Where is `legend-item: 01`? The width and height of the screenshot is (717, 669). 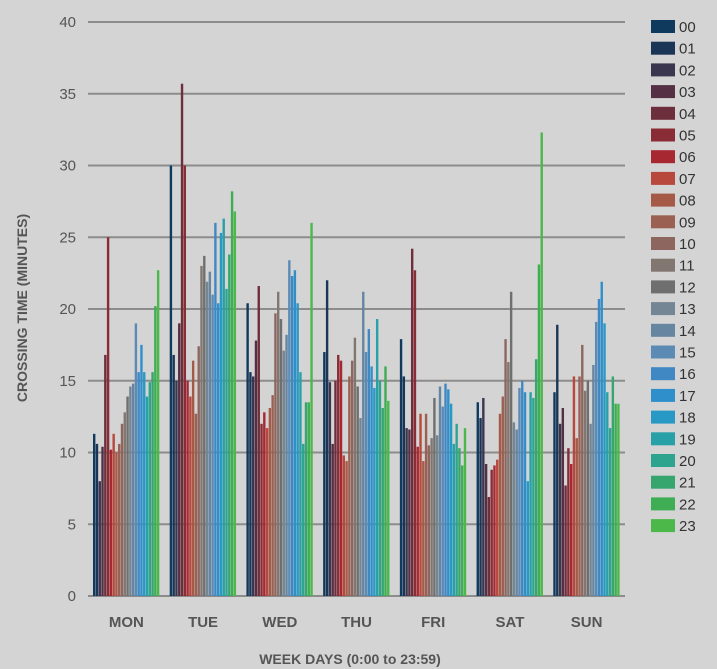 legend-item: 01 is located at coordinates (673, 49).